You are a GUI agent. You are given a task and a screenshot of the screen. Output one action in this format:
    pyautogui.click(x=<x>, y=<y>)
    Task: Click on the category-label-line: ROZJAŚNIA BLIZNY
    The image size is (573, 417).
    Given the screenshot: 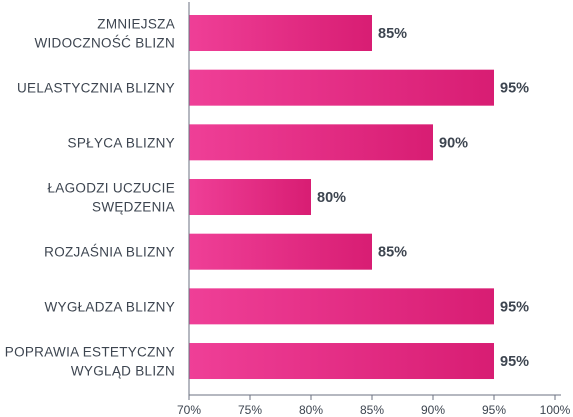 What is the action you would take?
    pyautogui.click(x=109, y=252)
    